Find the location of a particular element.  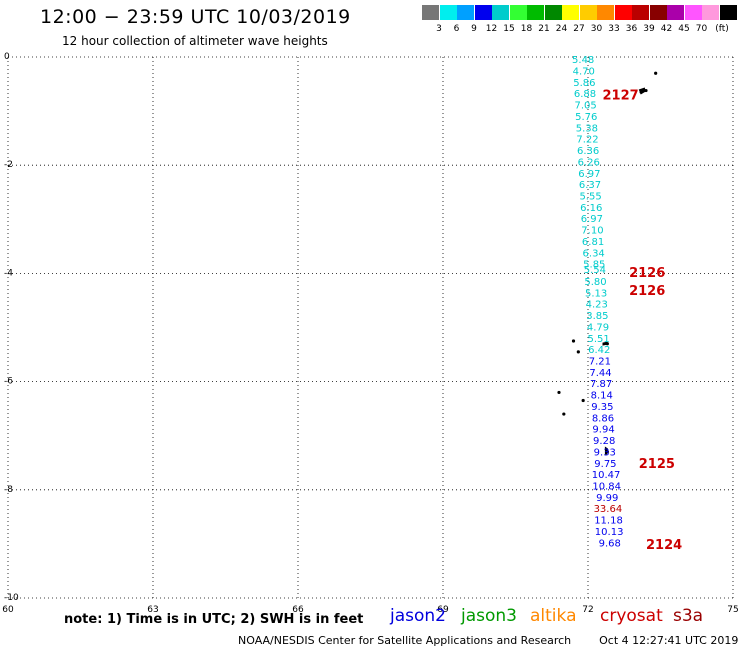

latitude-tick-label: -4 is located at coordinates (8, 273).